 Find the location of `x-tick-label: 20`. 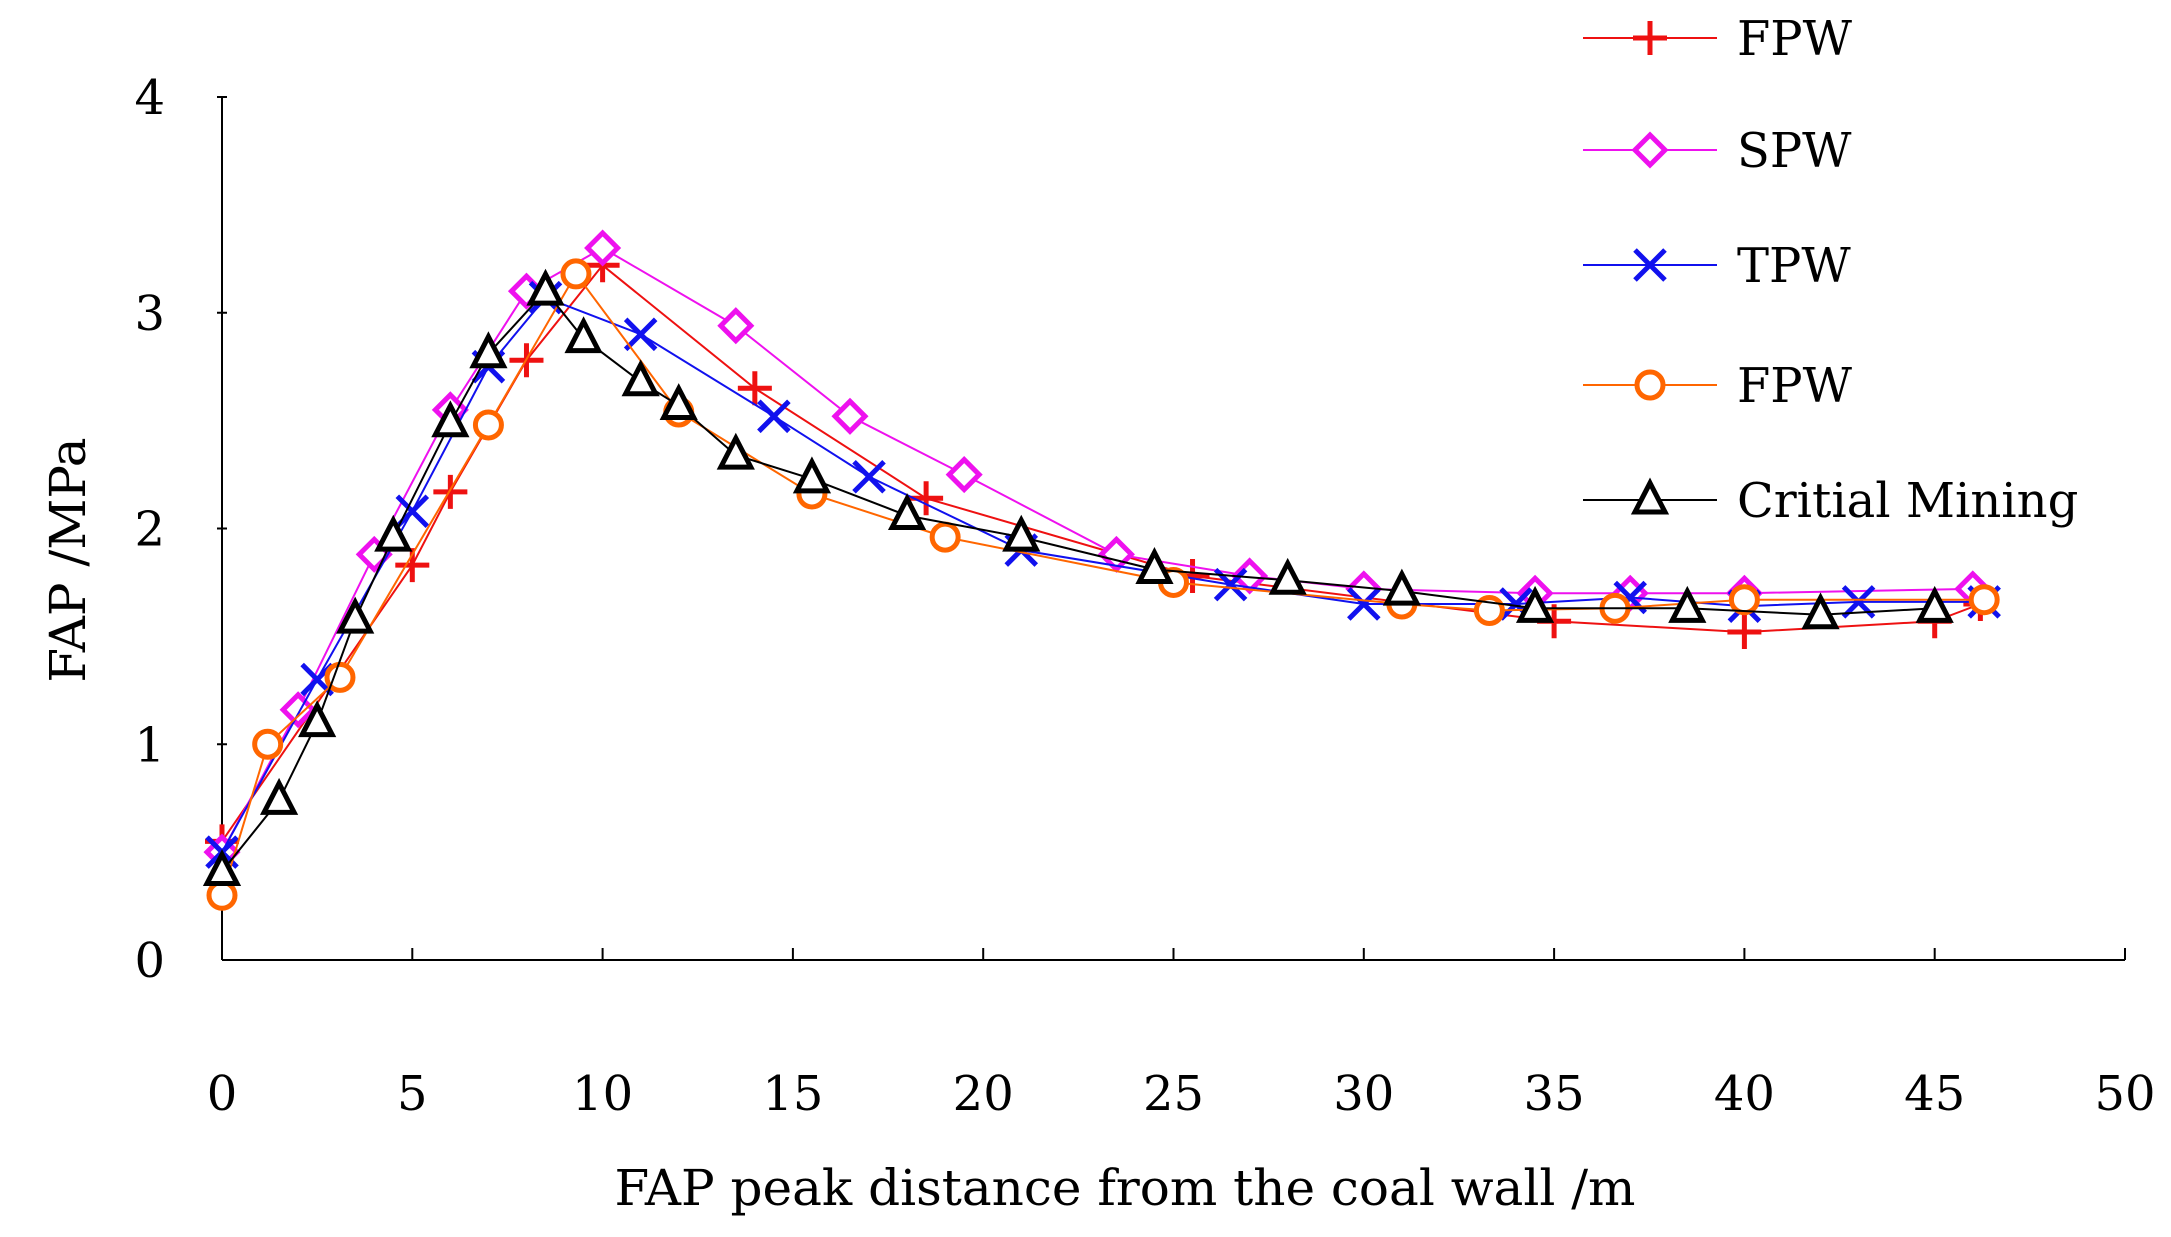

x-tick-label: 20 is located at coordinates (983, 1094).